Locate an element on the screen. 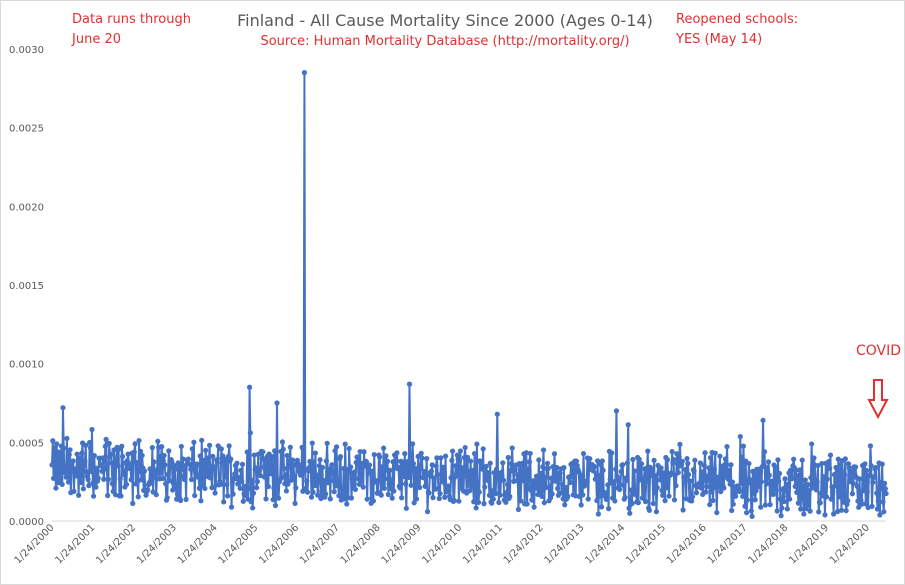 The image size is (905, 585). x-tick-label: 1/24/2005 is located at coordinates (238, 544).